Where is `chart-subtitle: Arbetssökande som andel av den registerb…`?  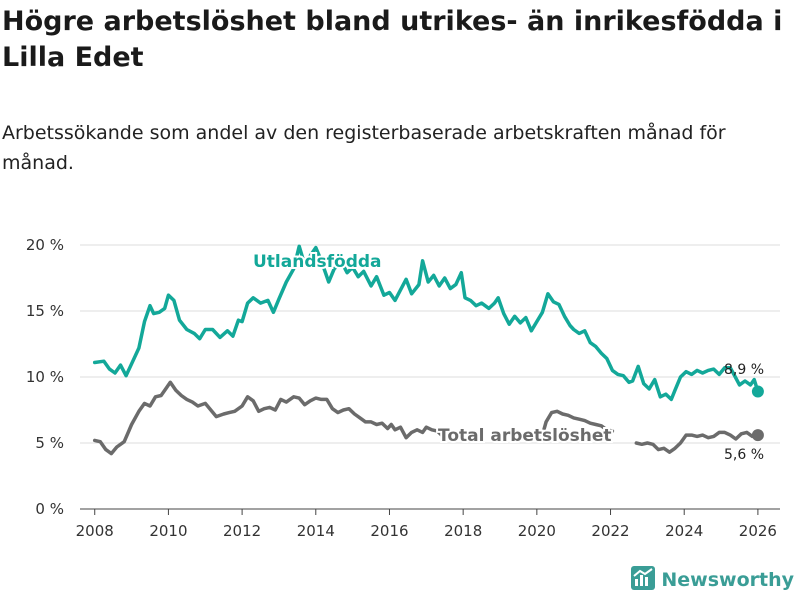
chart-subtitle: Arbetssökande som andel av den registerb… is located at coordinates (364, 148).